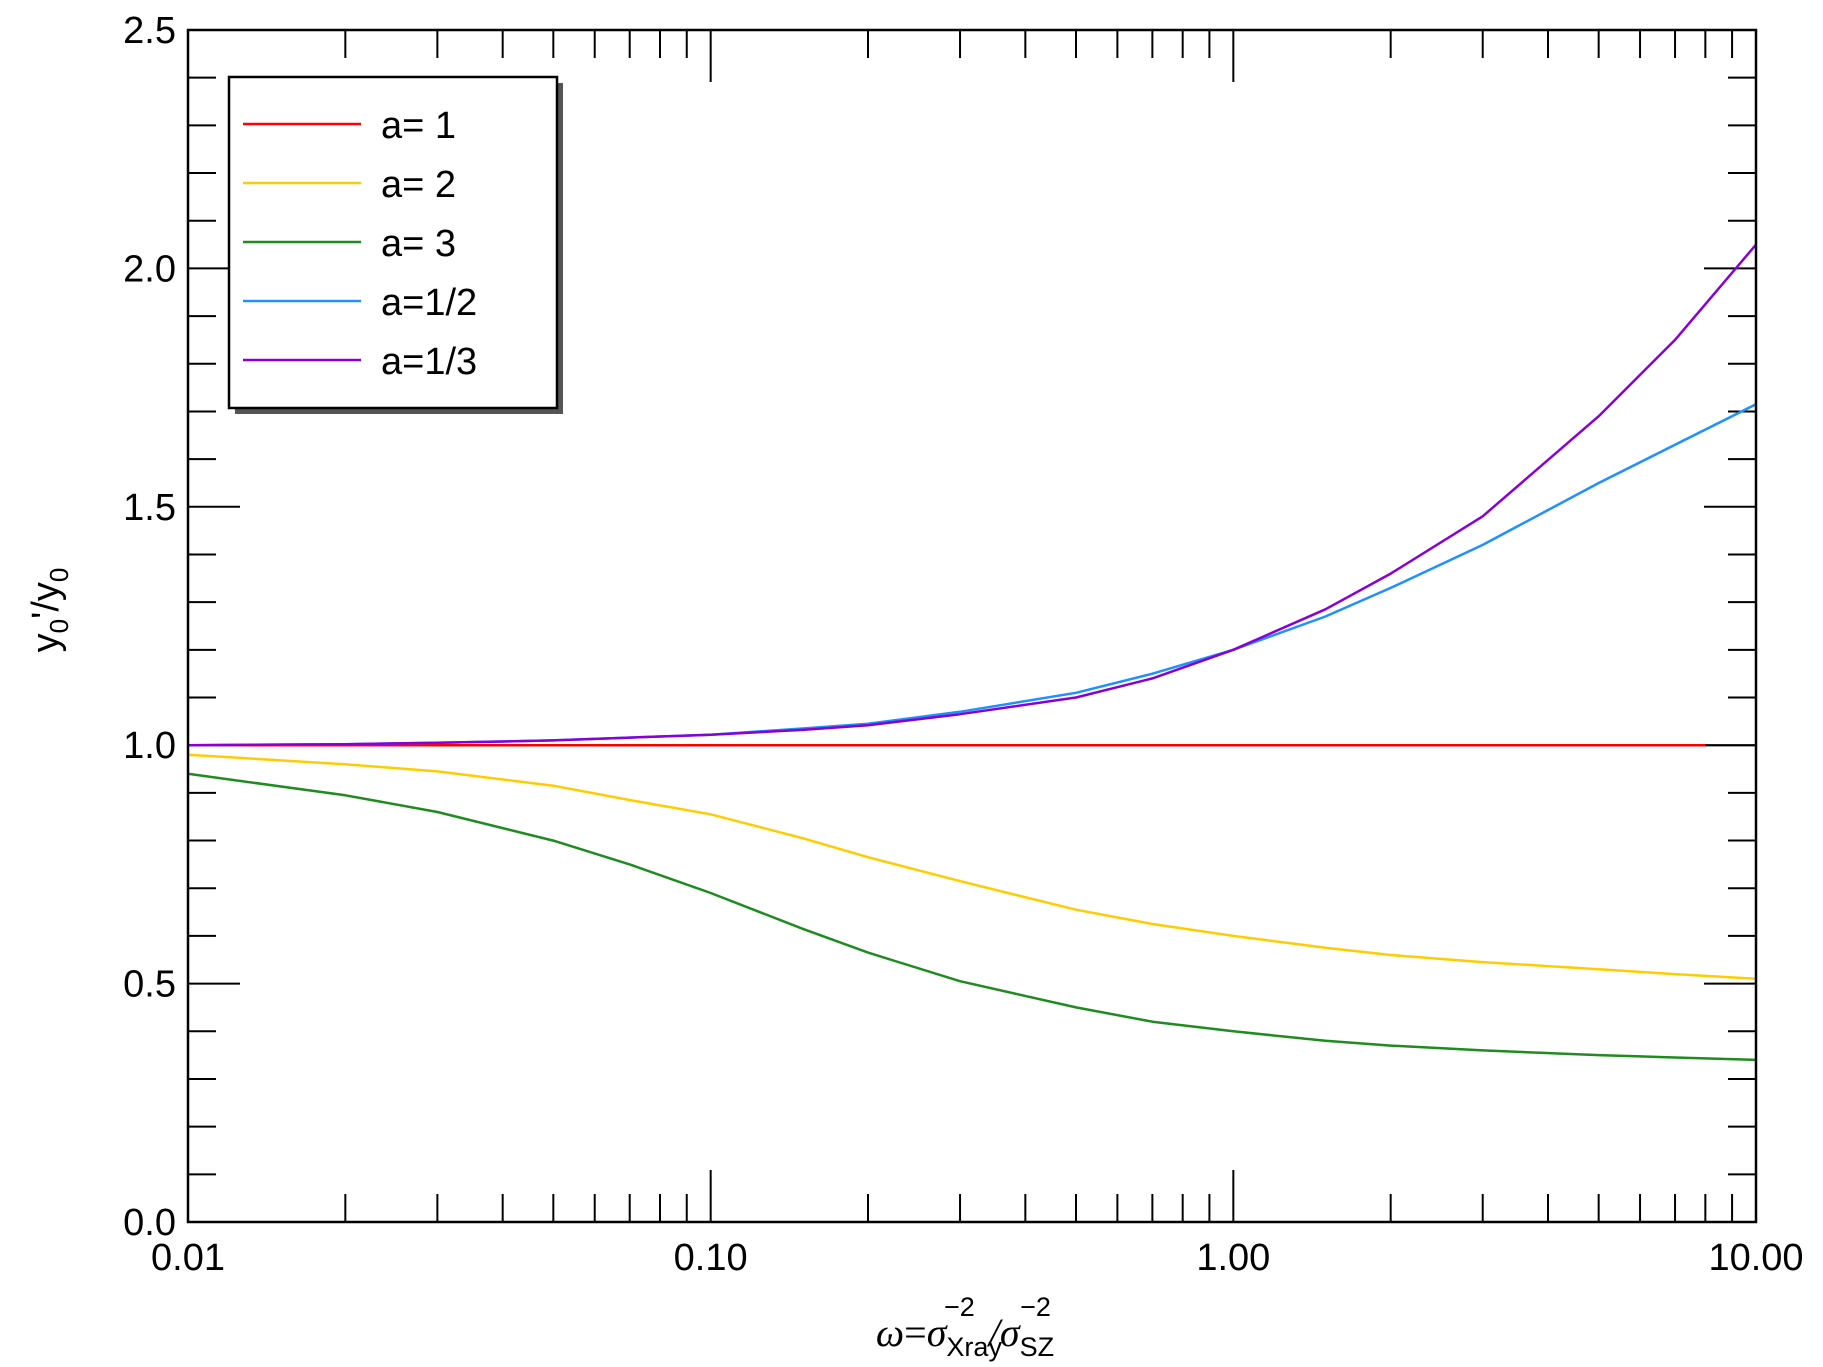  Describe the element at coordinates (418, 126) in the screenshot. I see `legend-label: a= 1` at that location.